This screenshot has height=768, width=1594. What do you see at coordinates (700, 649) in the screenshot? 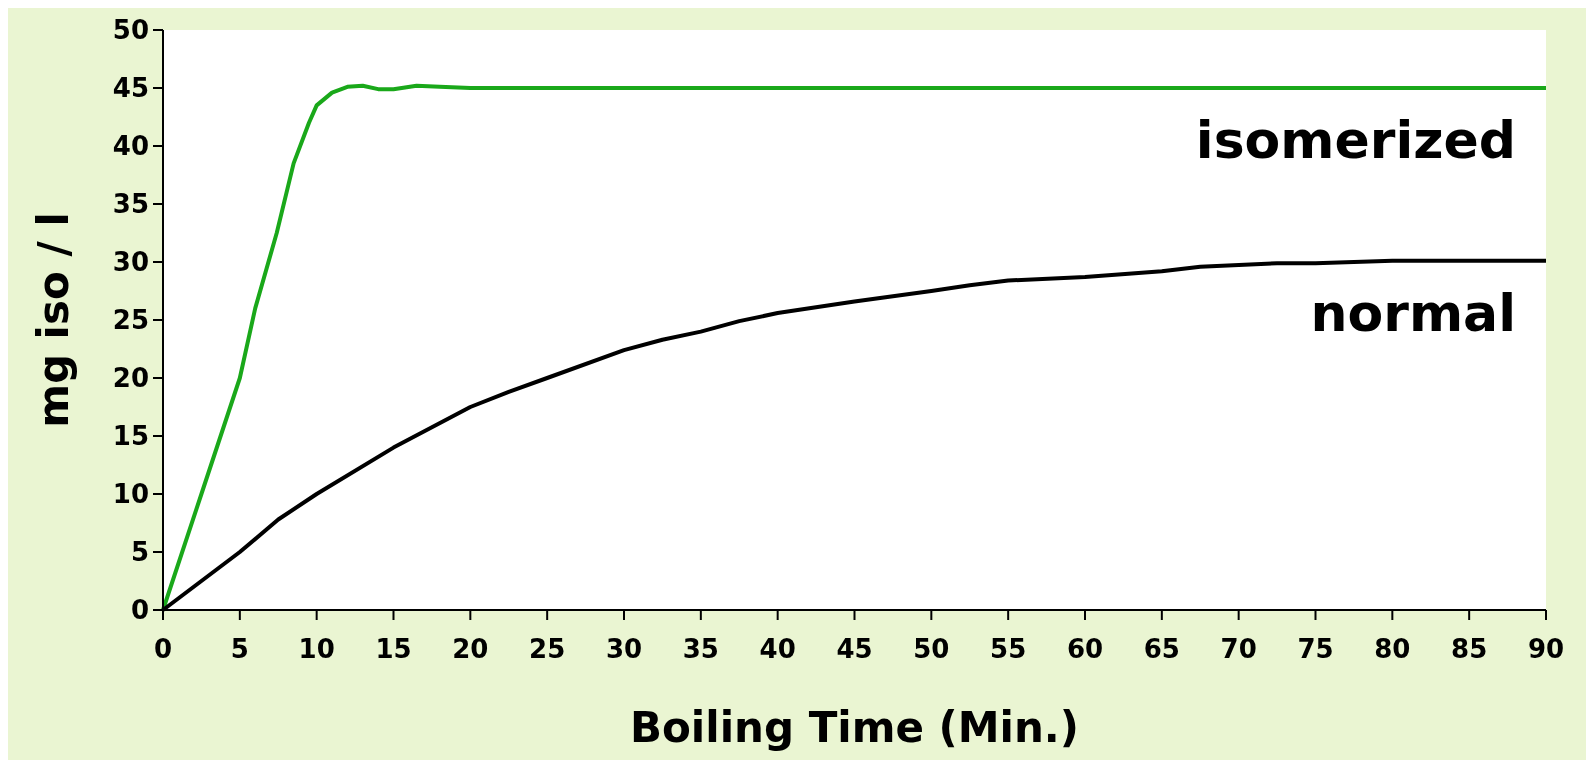
I see `x-tick-label: 35` at bounding box center [700, 649].